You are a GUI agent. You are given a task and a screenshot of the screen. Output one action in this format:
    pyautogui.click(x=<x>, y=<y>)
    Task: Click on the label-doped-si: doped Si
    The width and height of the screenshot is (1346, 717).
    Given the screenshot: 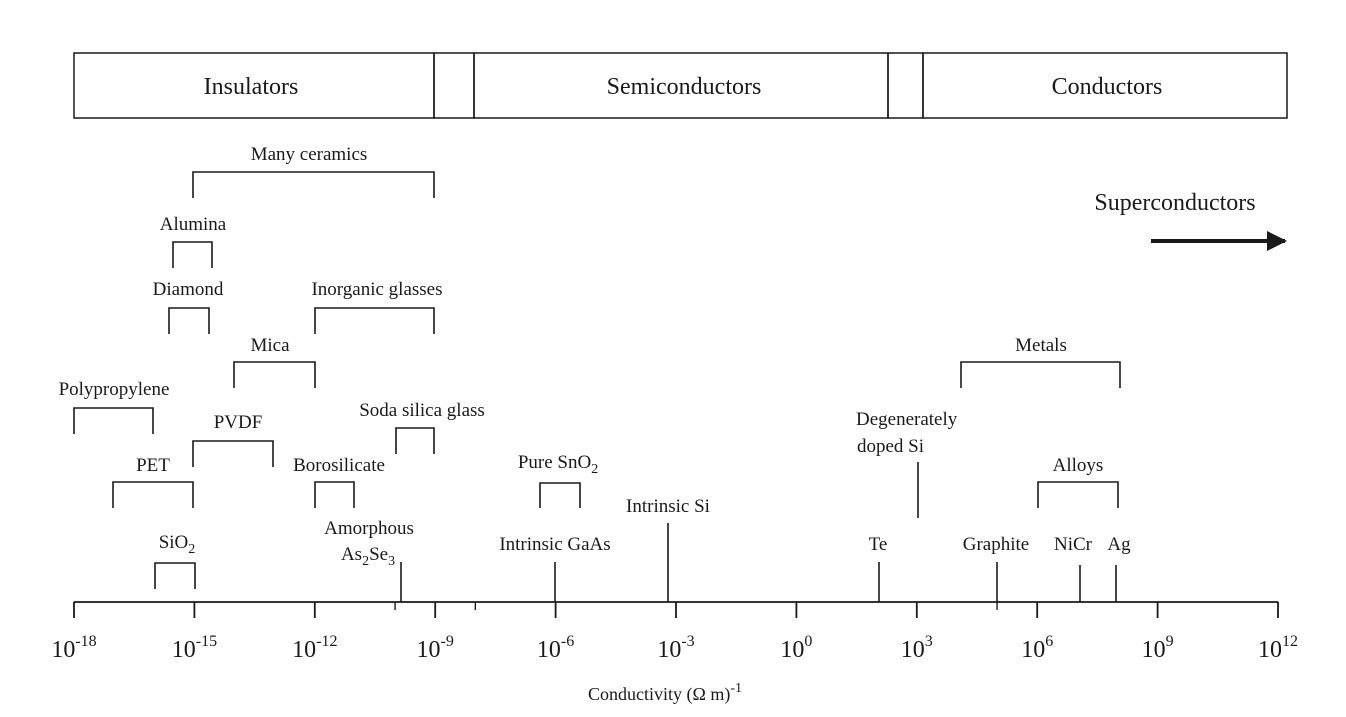 What is the action you would take?
    pyautogui.click(x=890, y=446)
    